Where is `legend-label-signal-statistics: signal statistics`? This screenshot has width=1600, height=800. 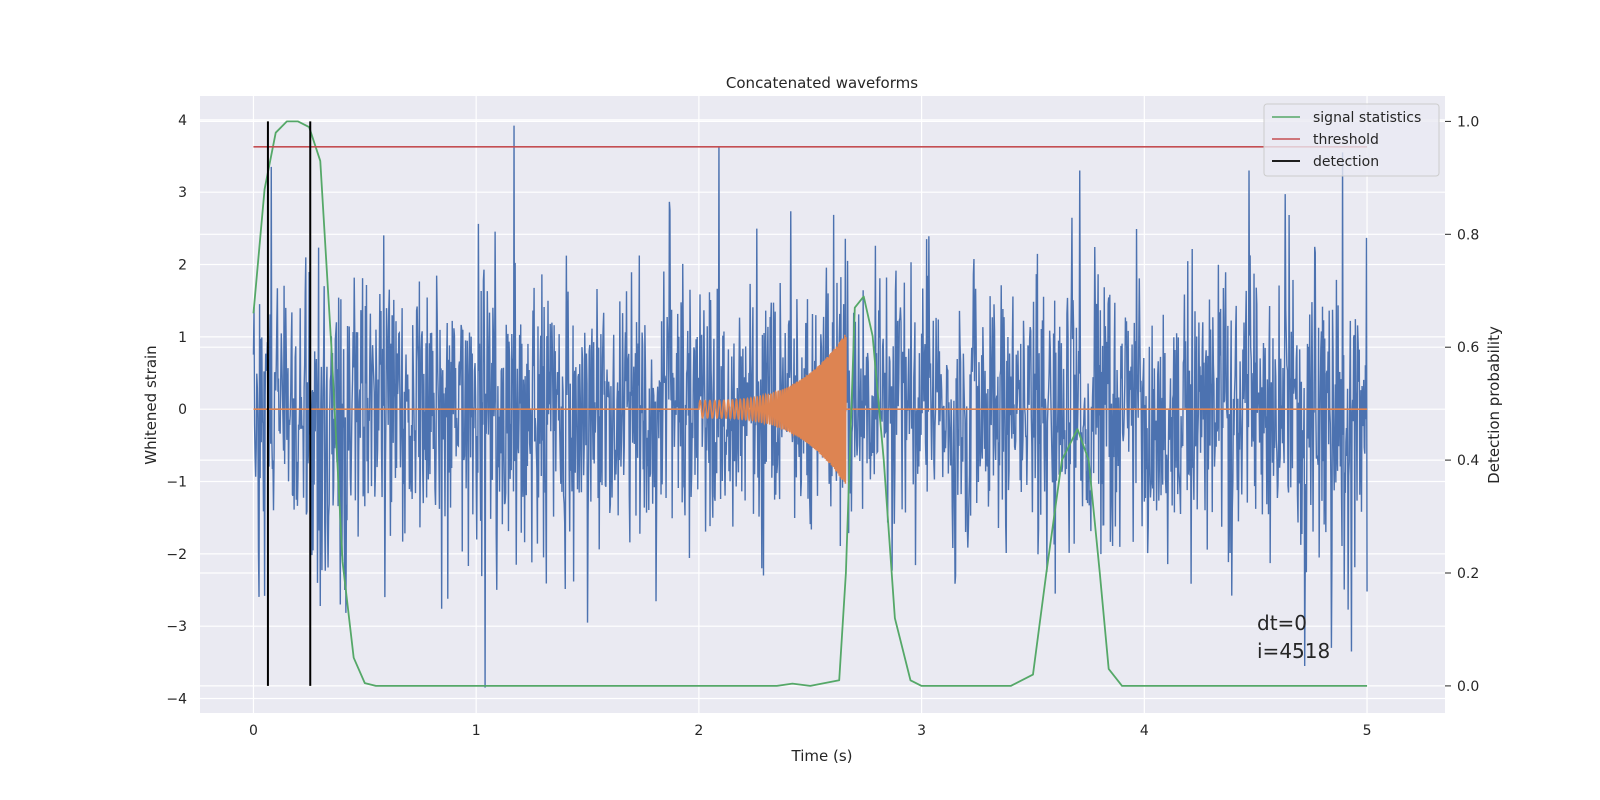
legend-label-signal-statistics: signal statistics is located at coordinates (1367, 118).